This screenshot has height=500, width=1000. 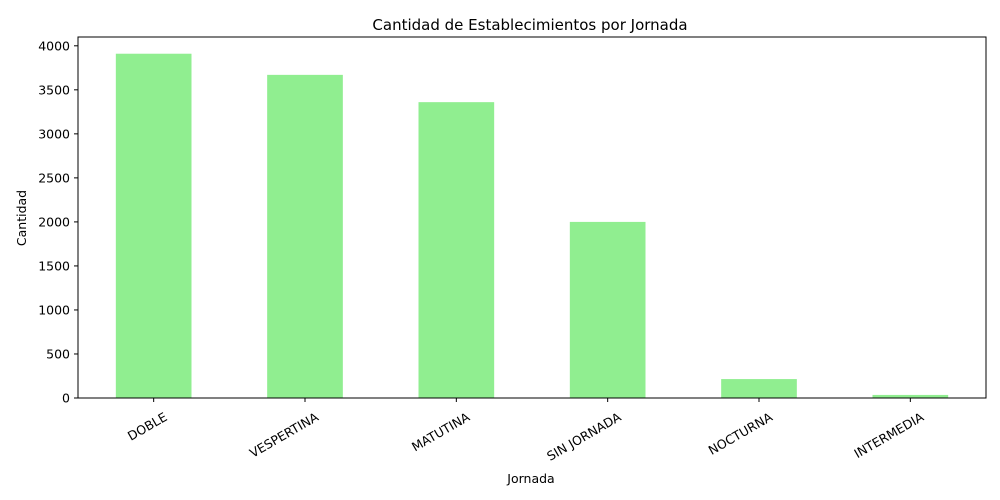 What do you see at coordinates (529, 25) in the screenshot?
I see `chart-title: Cantidad de Establecimientos por Jornada` at bounding box center [529, 25].